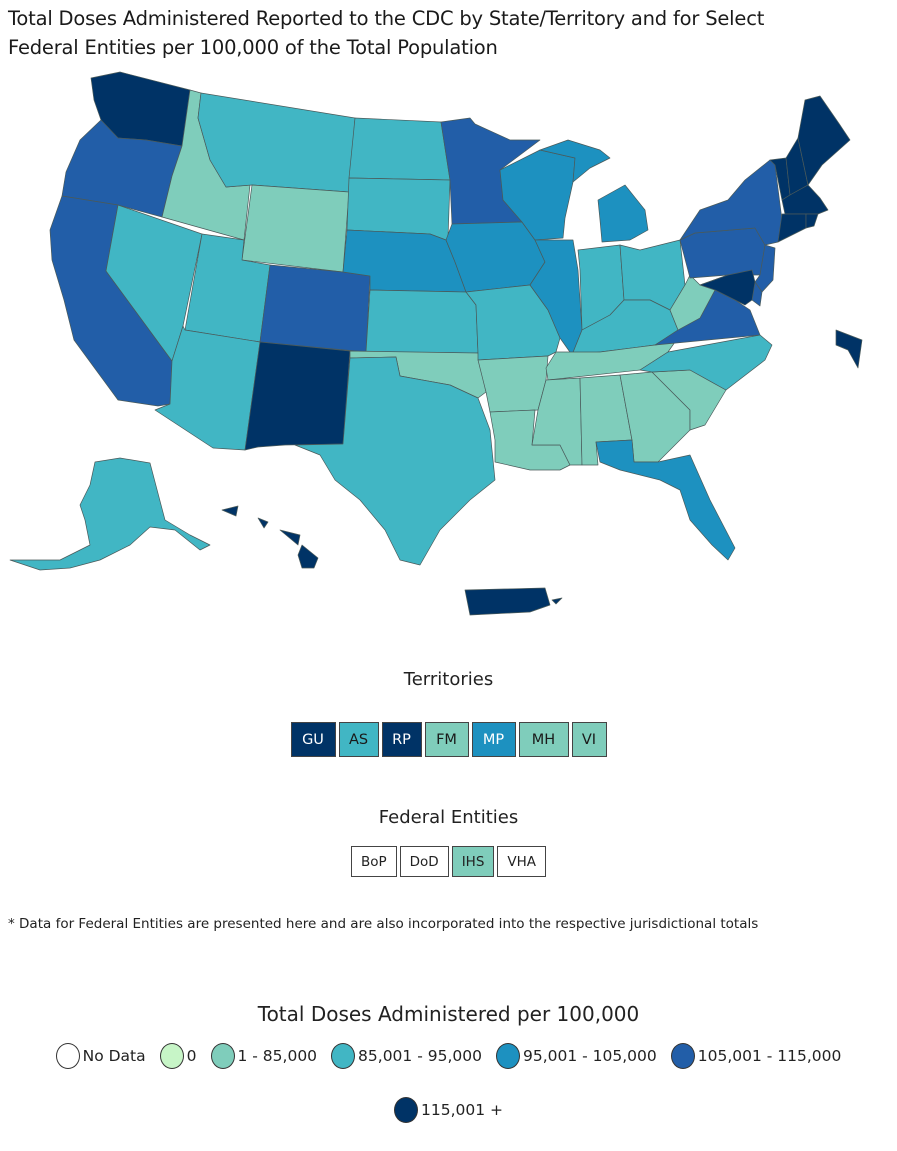  What do you see at coordinates (424, 861) in the screenshot?
I see `federal-entity-button-DoD: DoD` at bounding box center [424, 861].